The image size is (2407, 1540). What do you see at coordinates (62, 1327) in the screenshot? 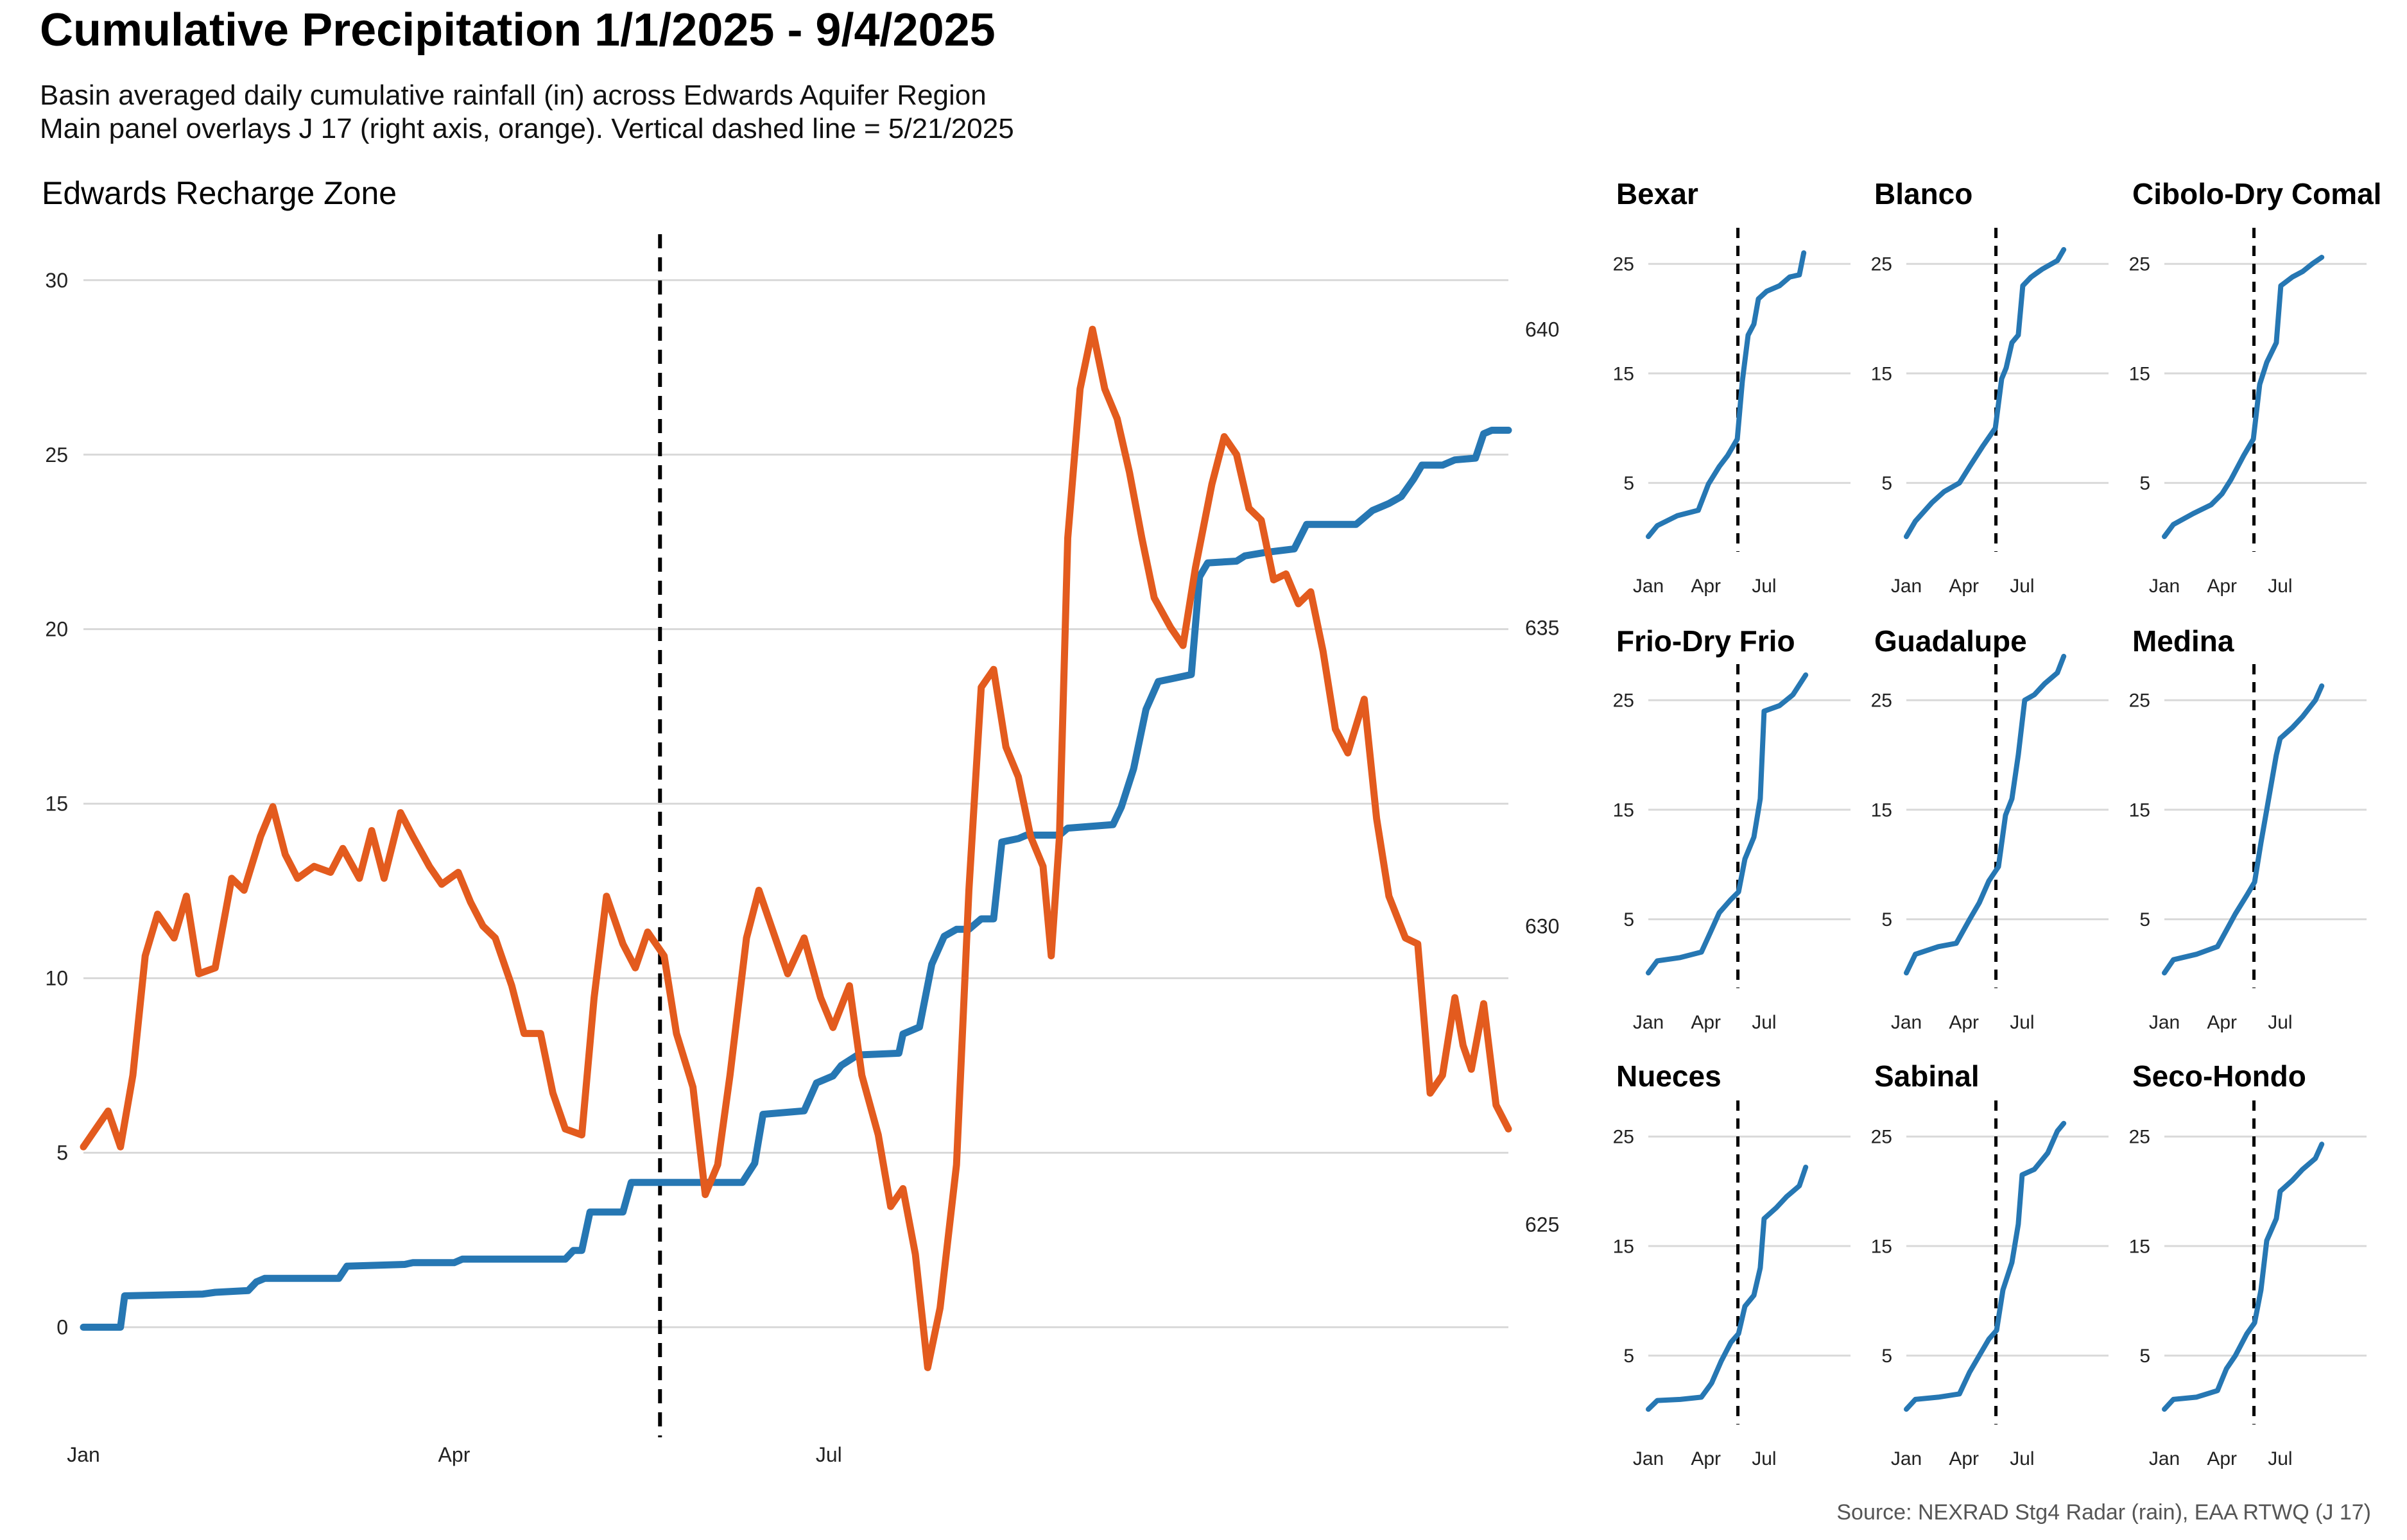
I see `y-tick-label: 0` at bounding box center [62, 1327].